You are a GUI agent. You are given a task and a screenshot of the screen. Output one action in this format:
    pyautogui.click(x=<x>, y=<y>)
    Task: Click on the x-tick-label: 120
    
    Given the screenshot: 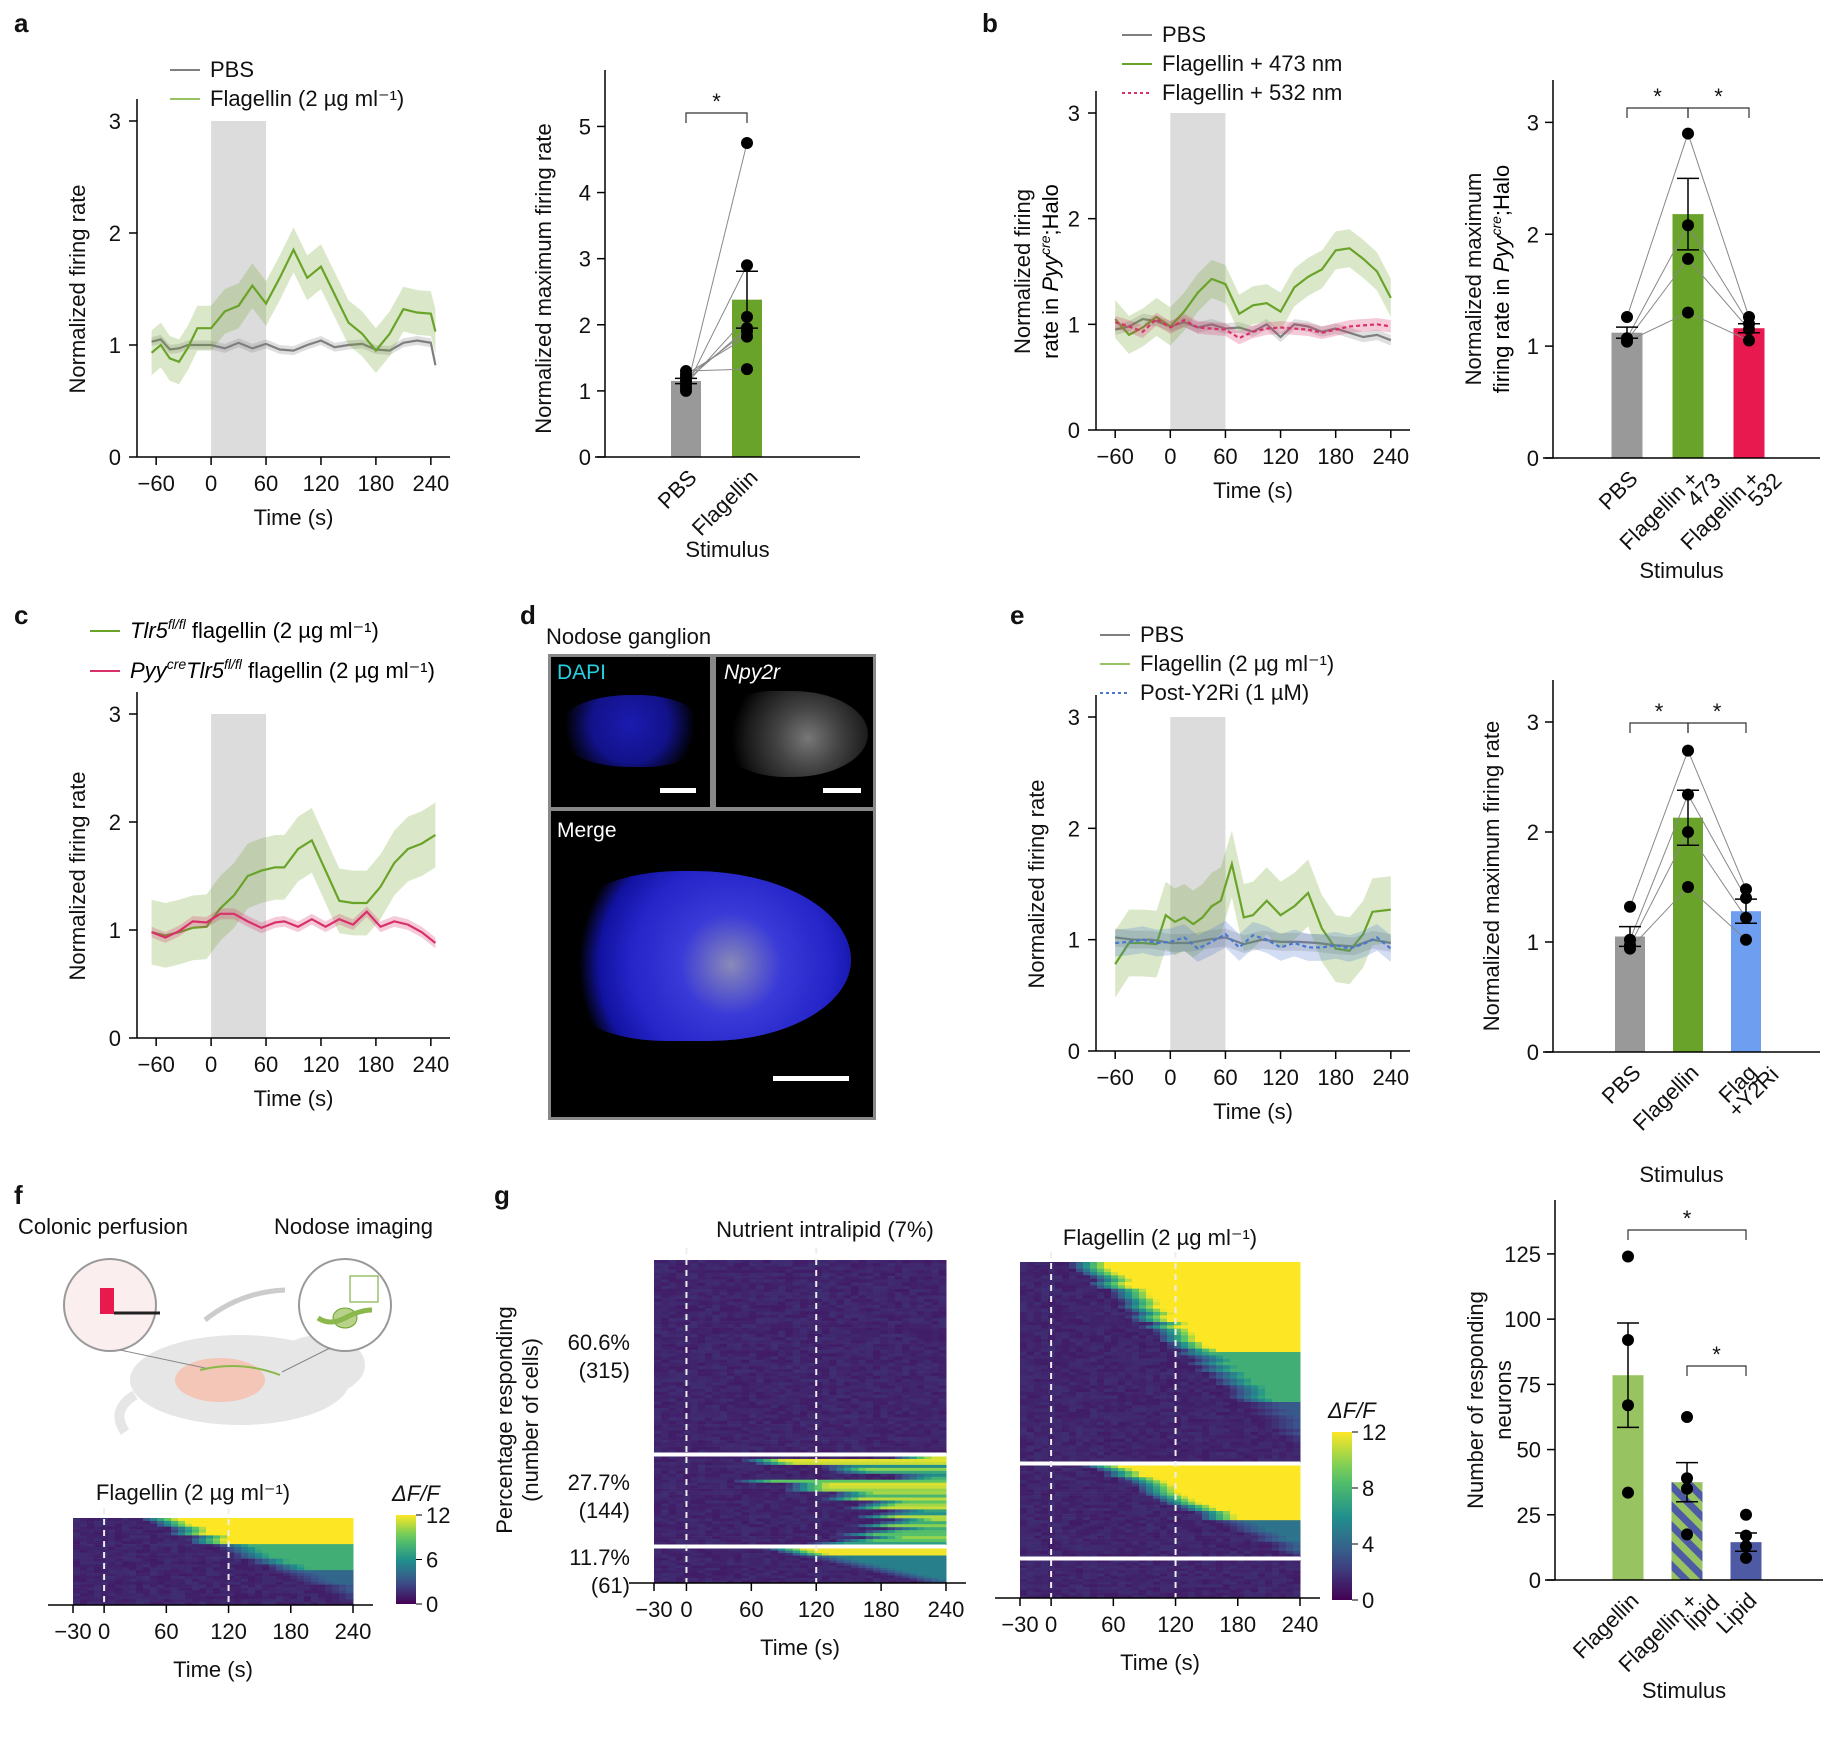 What is the action you would take?
    pyautogui.click(x=1280, y=1077)
    